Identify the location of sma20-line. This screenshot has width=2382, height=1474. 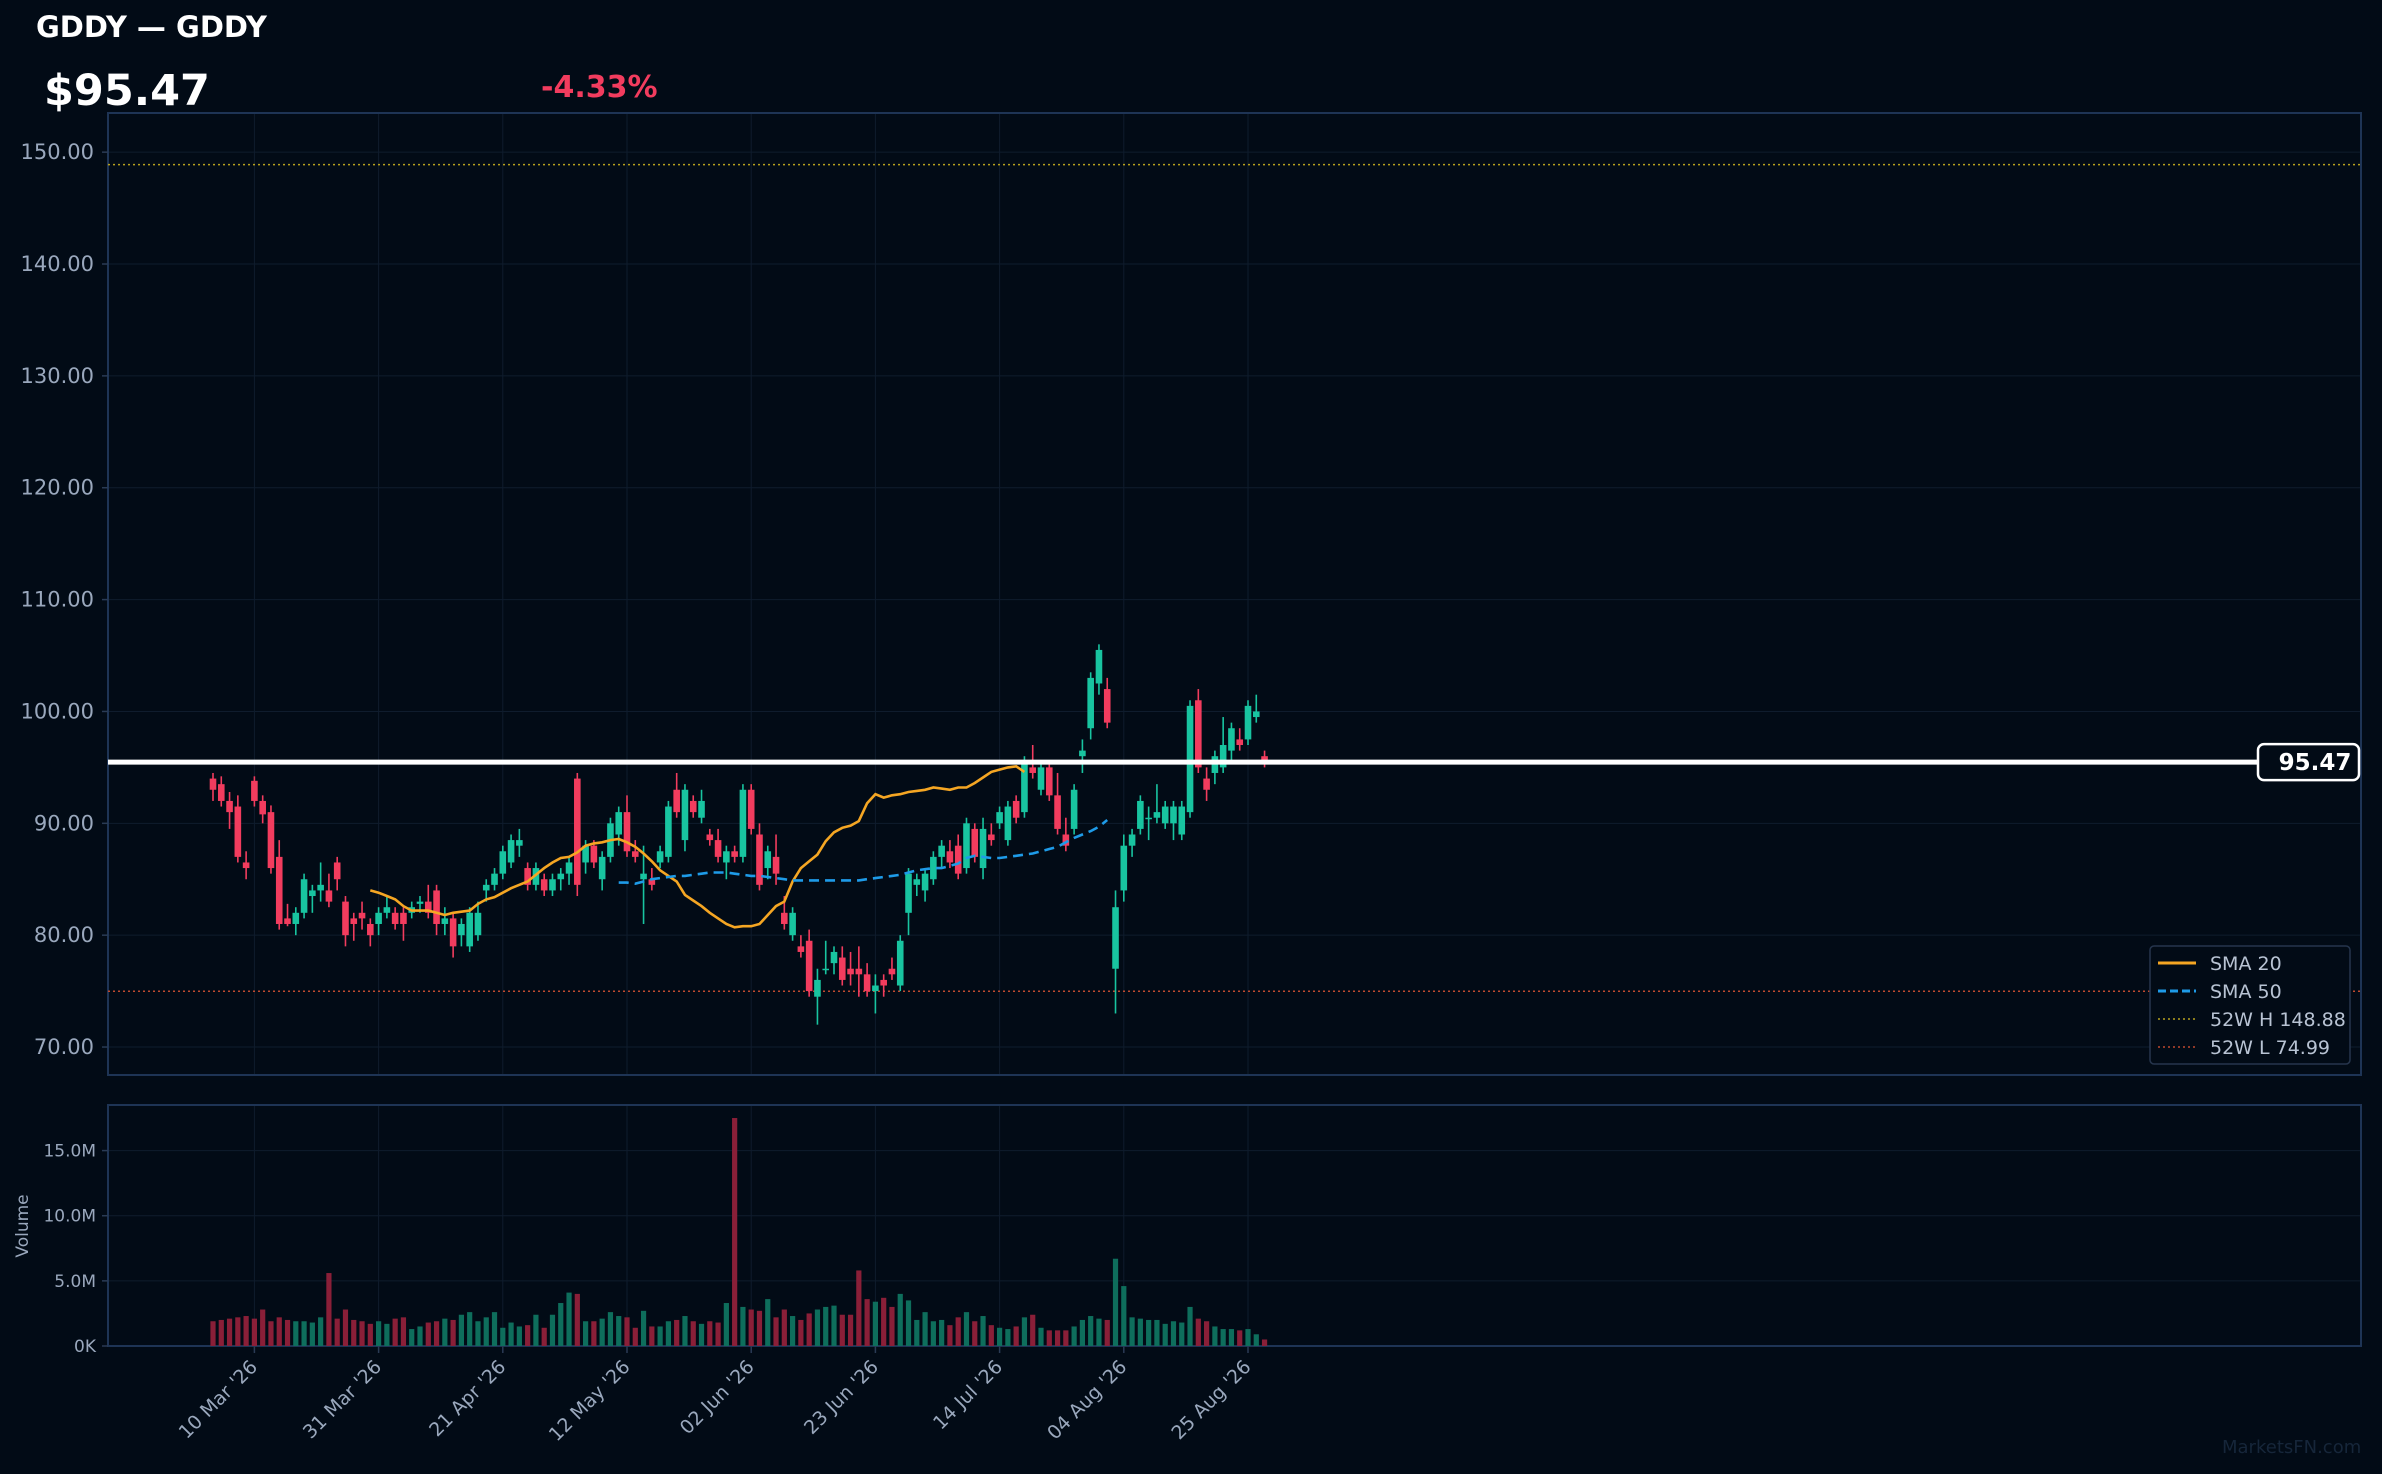
(697, 846).